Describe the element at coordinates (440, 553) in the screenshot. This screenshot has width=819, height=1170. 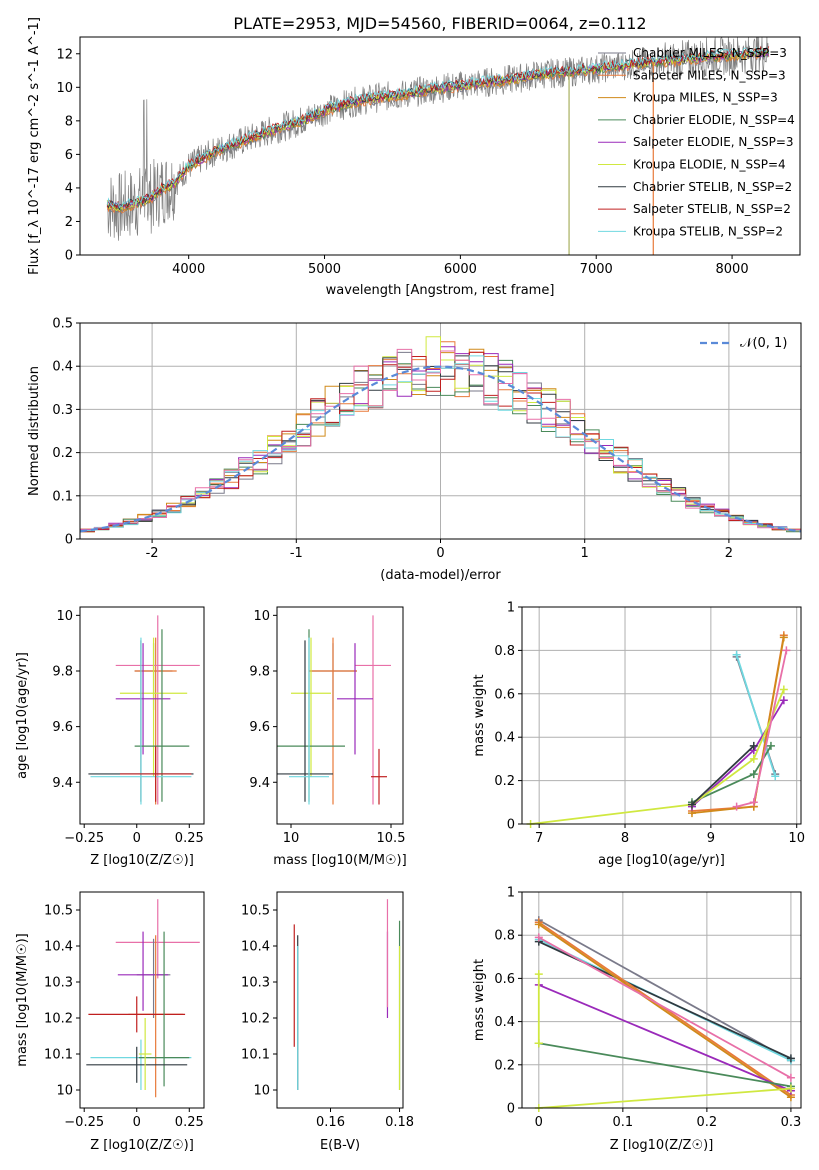
I see `residuals-xtick-label: 0` at that location.